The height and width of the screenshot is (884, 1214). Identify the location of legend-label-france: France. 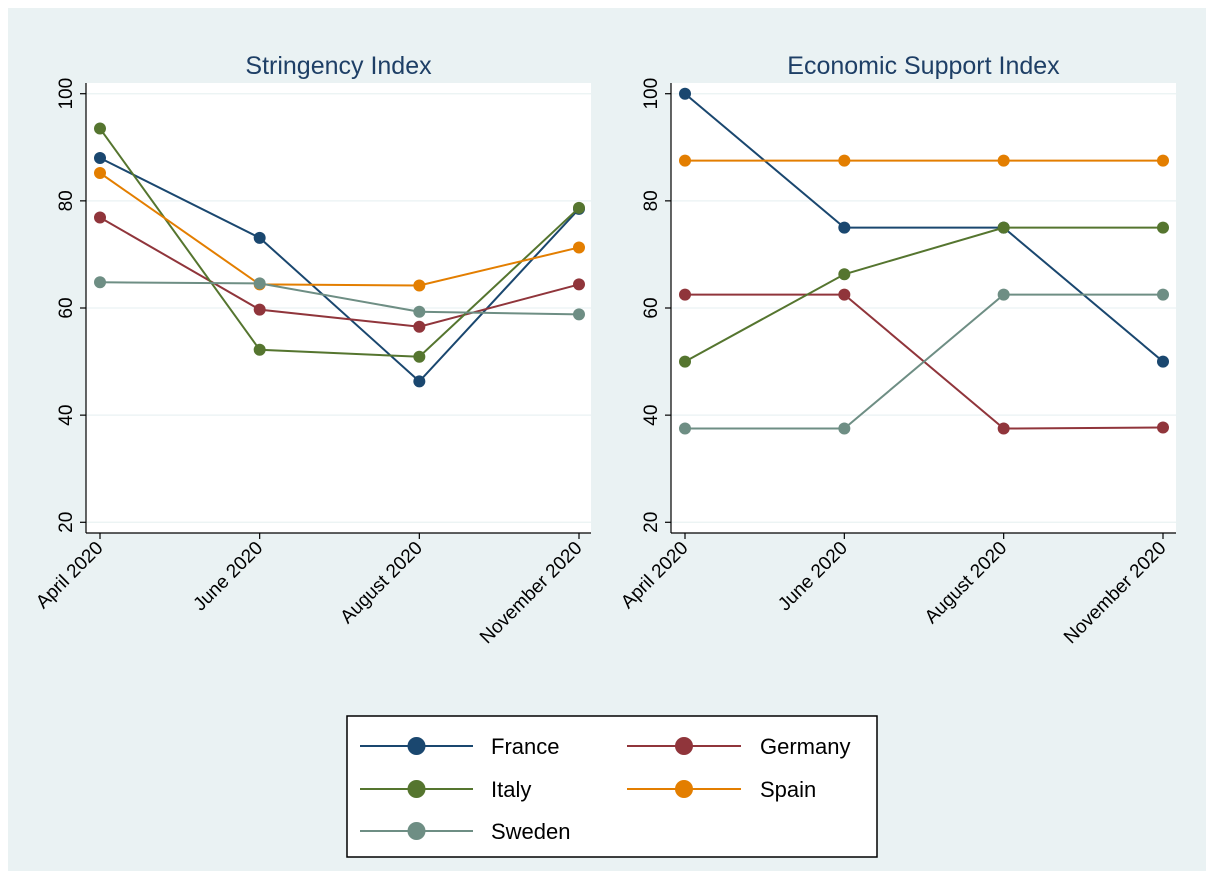
(525, 746).